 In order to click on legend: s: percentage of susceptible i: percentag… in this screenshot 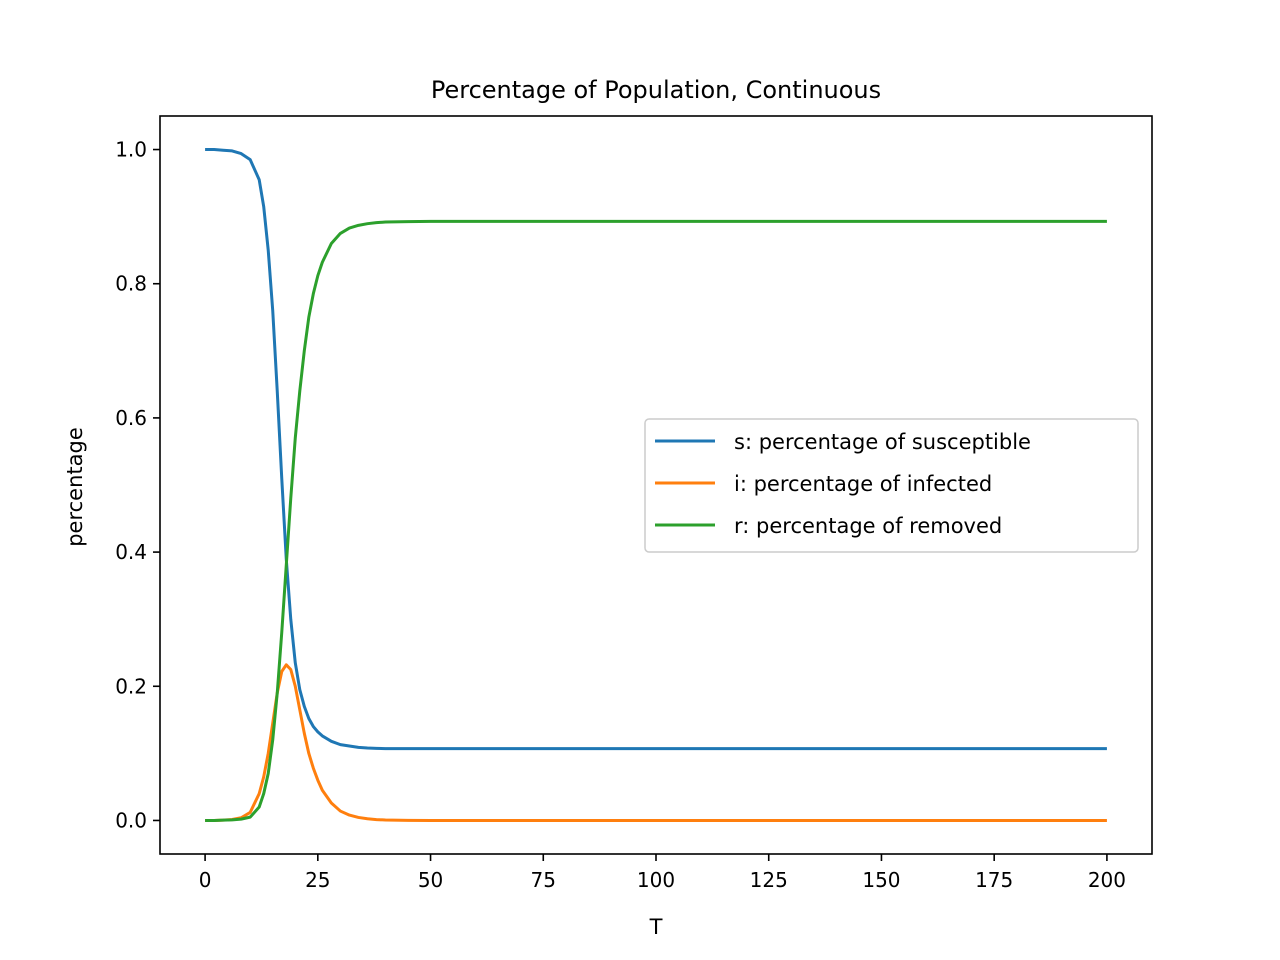, I will do `click(891, 485)`.